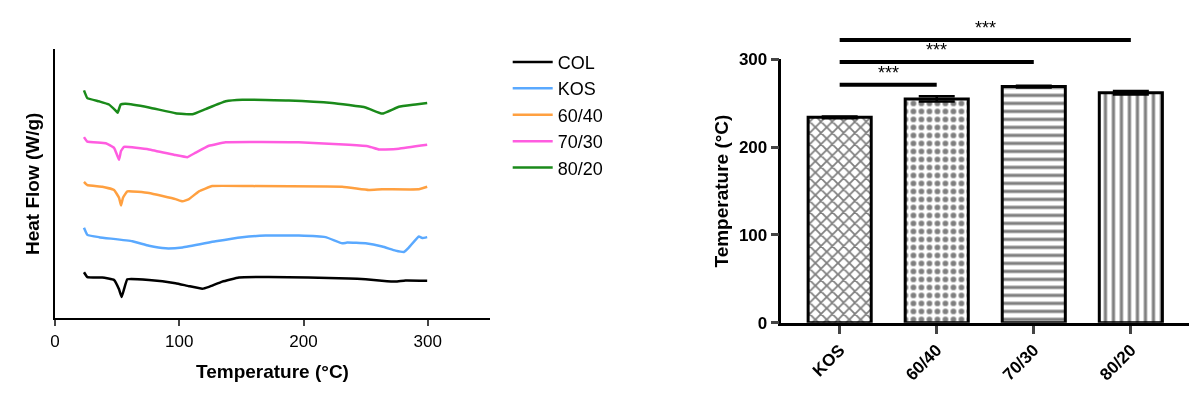 This screenshot has height=401, width=1203. What do you see at coordinates (753, 235) in the screenshot?
I see `y-tick-label: 100` at bounding box center [753, 235].